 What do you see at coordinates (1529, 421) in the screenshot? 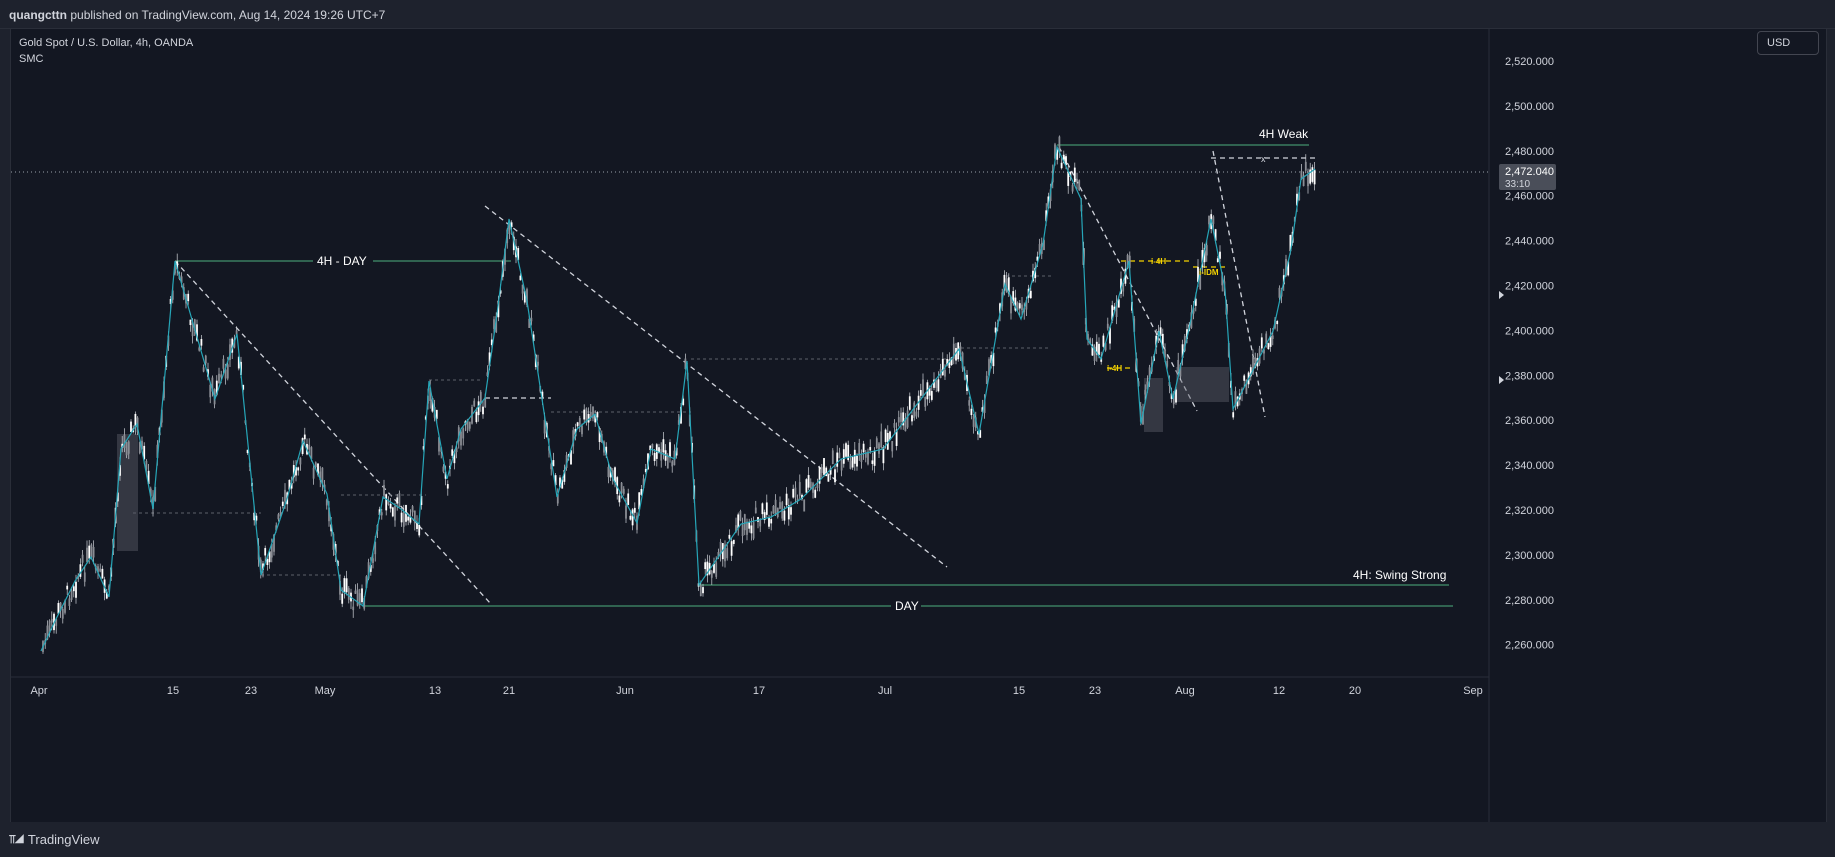
I see `price-tick-label: 2,360.000` at bounding box center [1529, 421].